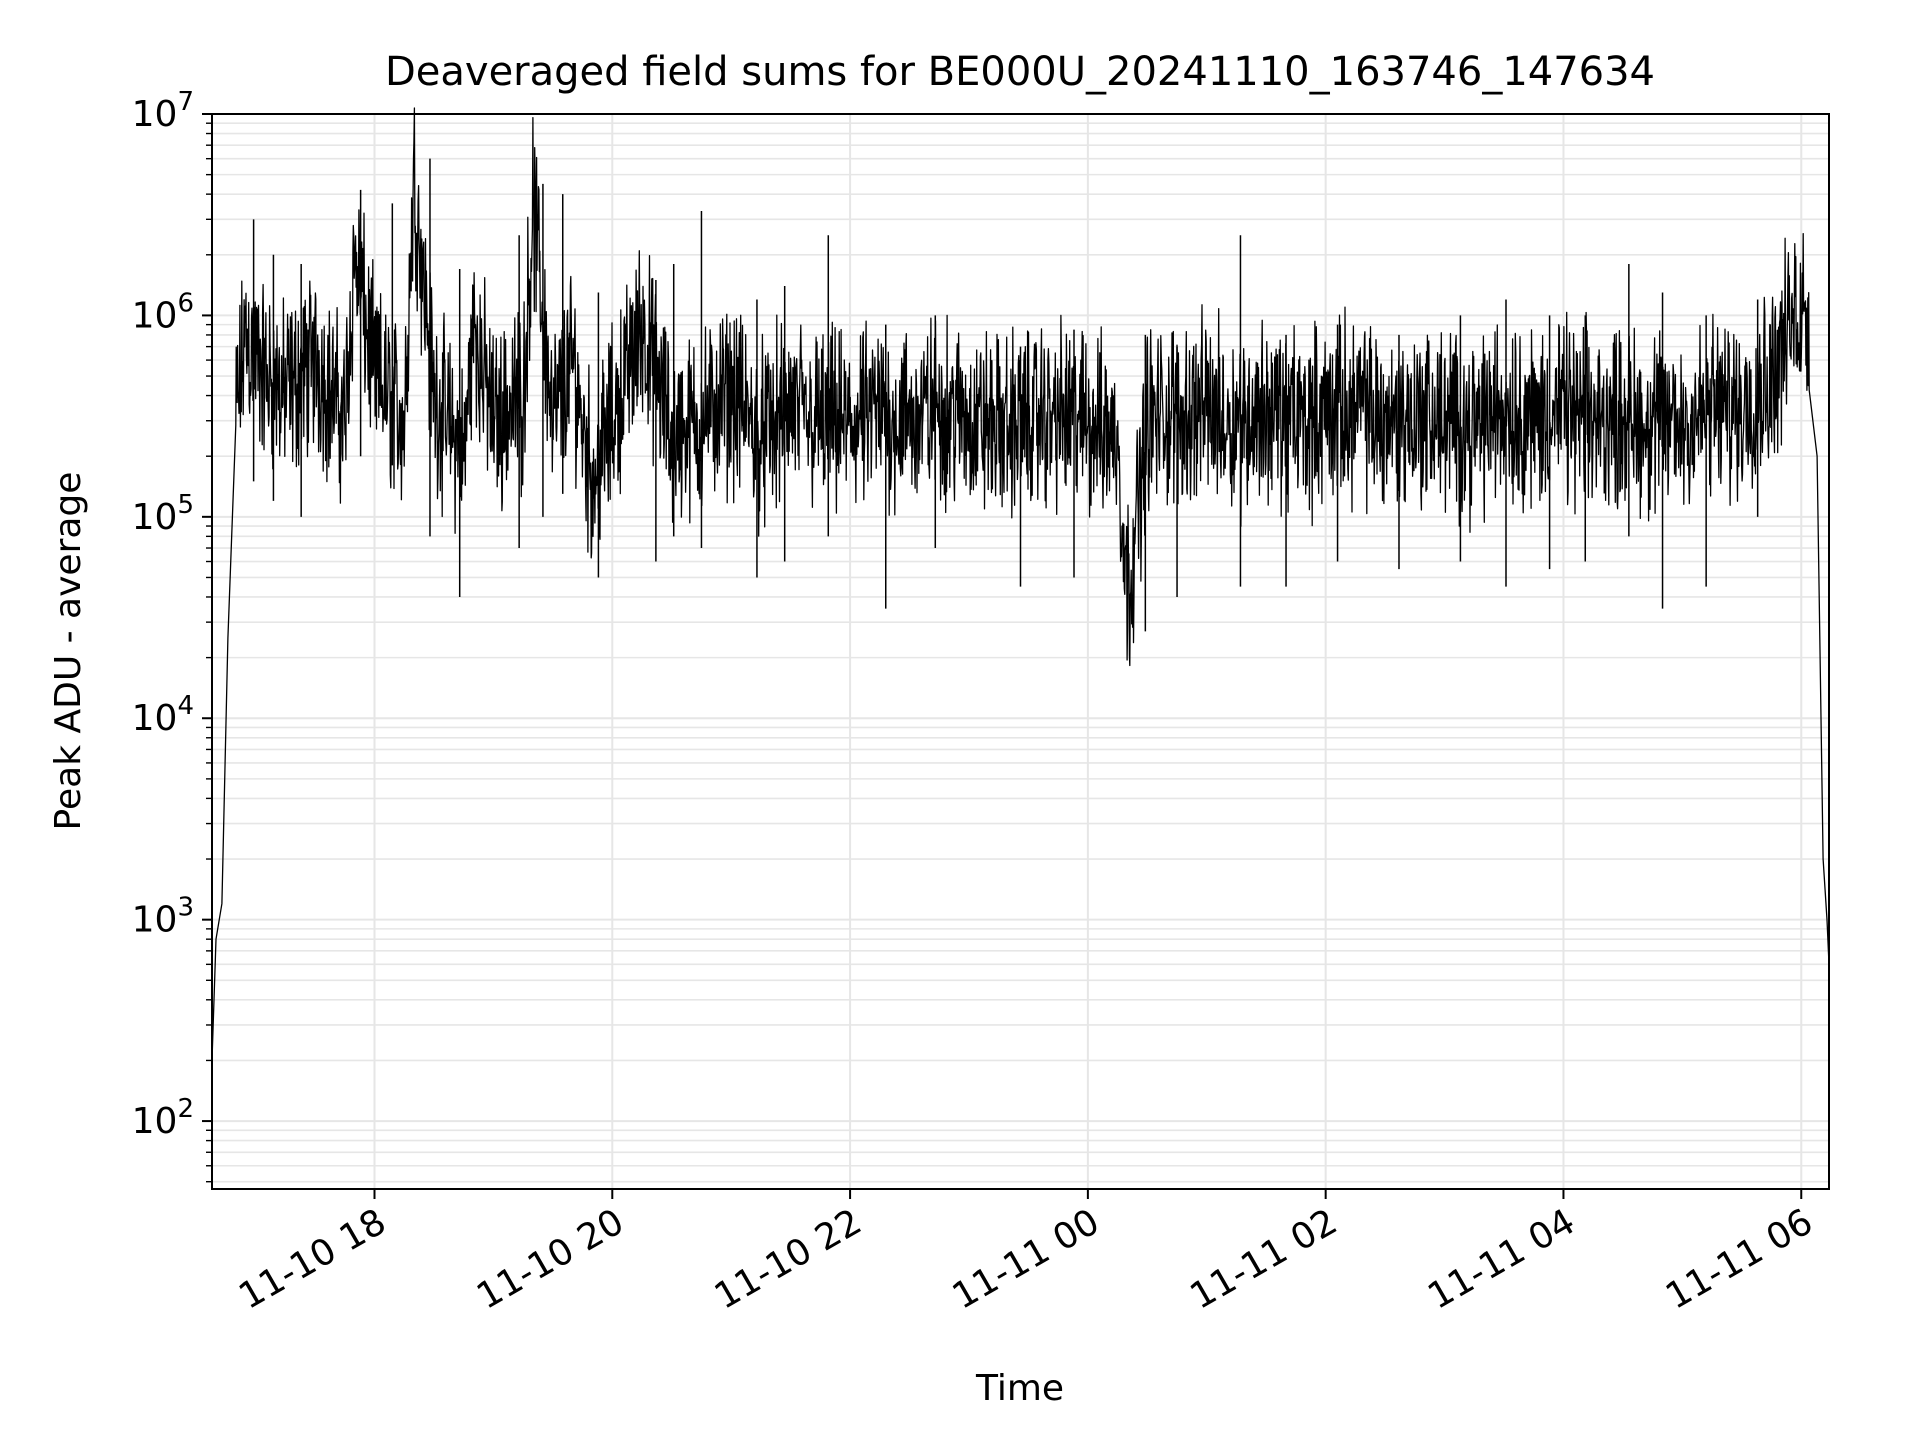 This screenshot has height=1440, width=1920. Describe the element at coordinates (163, 715) in the screenshot. I see `y-tick-label: 10⁴` at that location.